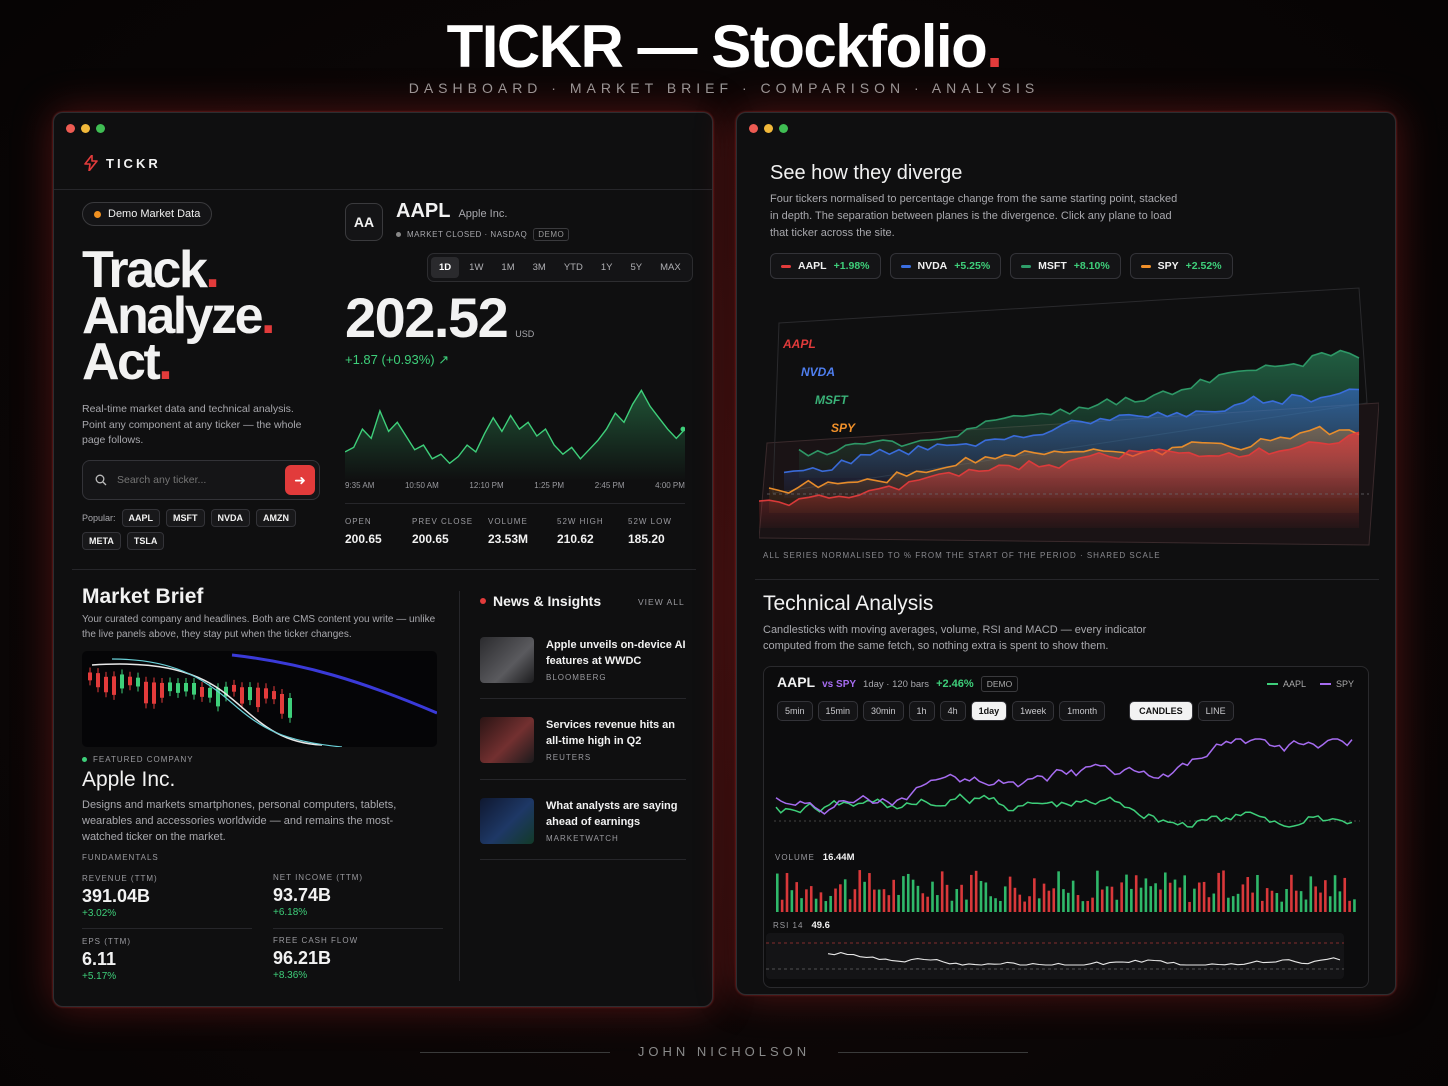 This screenshot has height=1086, width=1448. What do you see at coordinates (145, 541) in the screenshot?
I see `popular-chip: TSLA` at bounding box center [145, 541].